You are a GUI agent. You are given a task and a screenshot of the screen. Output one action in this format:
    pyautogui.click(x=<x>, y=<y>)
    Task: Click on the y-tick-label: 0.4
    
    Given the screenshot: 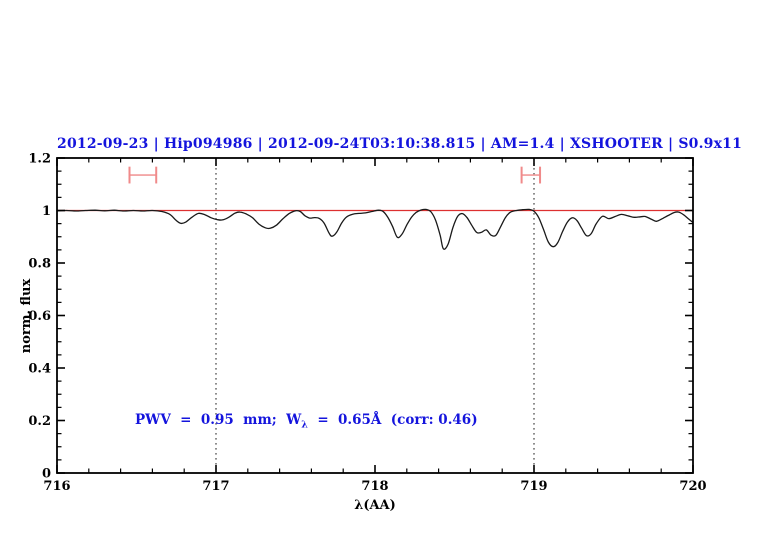 What is the action you would take?
    pyautogui.click(x=39, y=369)
    